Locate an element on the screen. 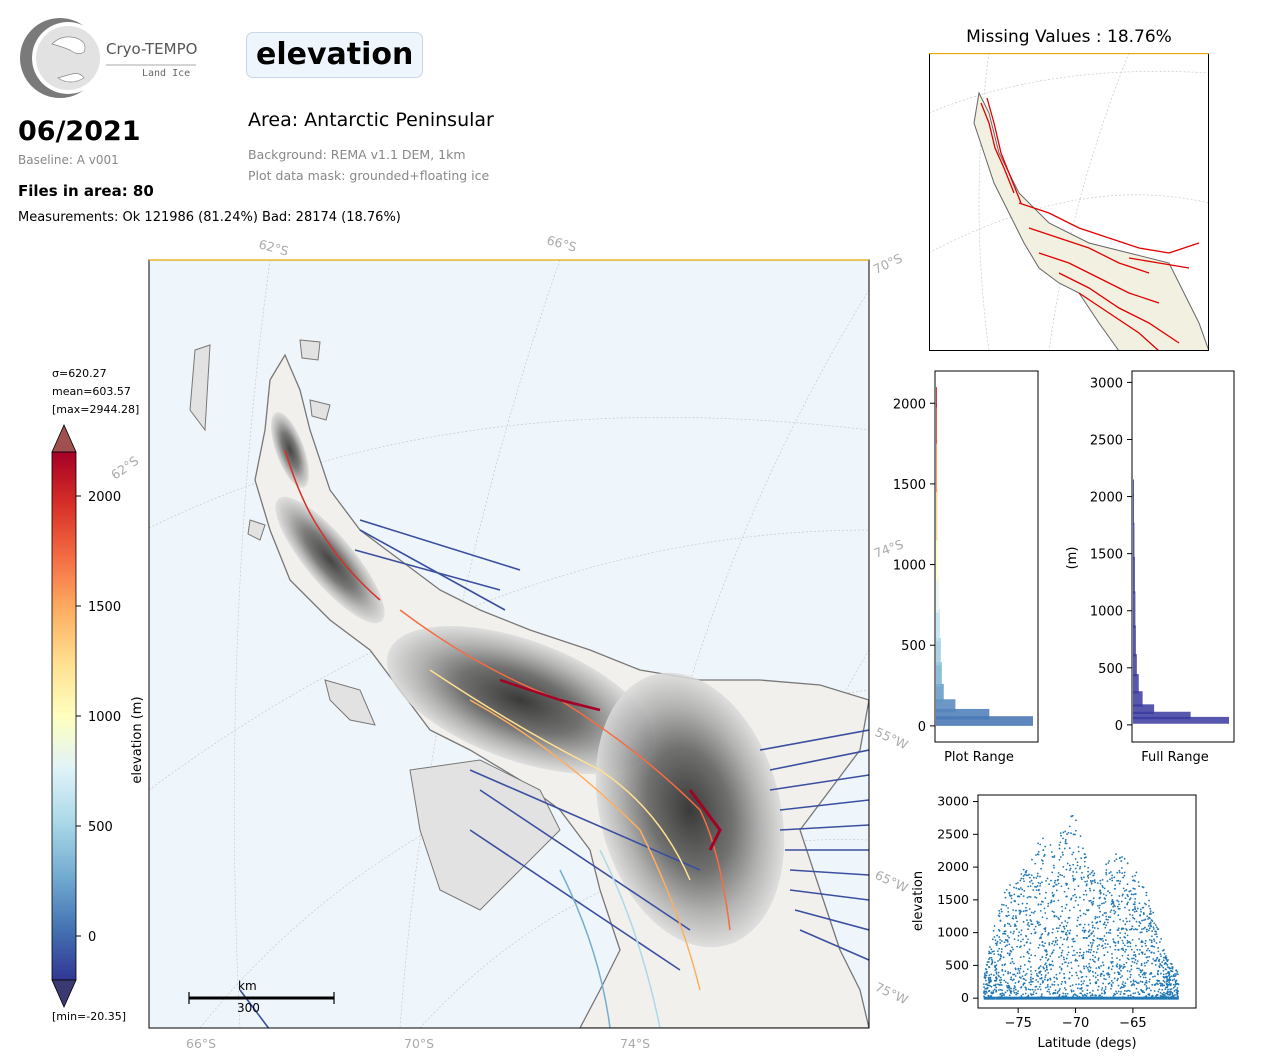  y-tick-label: 2500 is located at coordinates (953, 833).